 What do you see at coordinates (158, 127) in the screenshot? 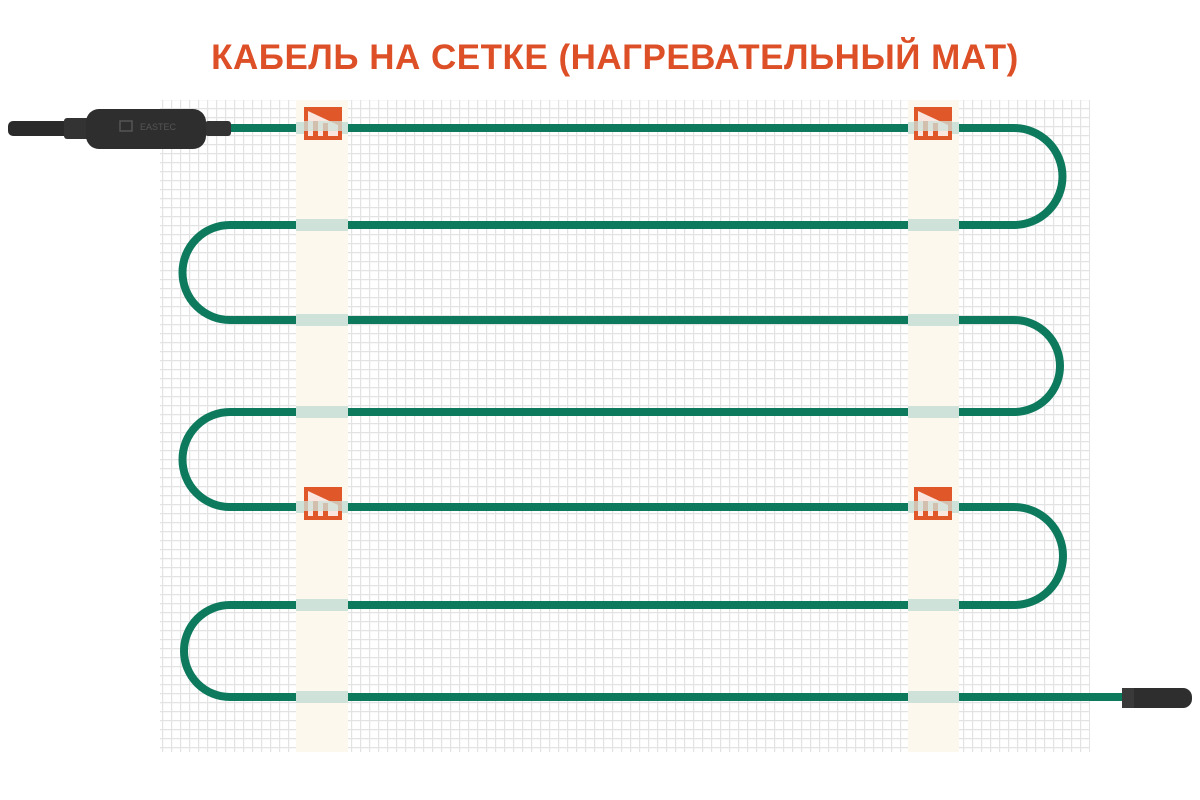
I see `coupling-brand: EASTEC` at bounding box center [158, 127].